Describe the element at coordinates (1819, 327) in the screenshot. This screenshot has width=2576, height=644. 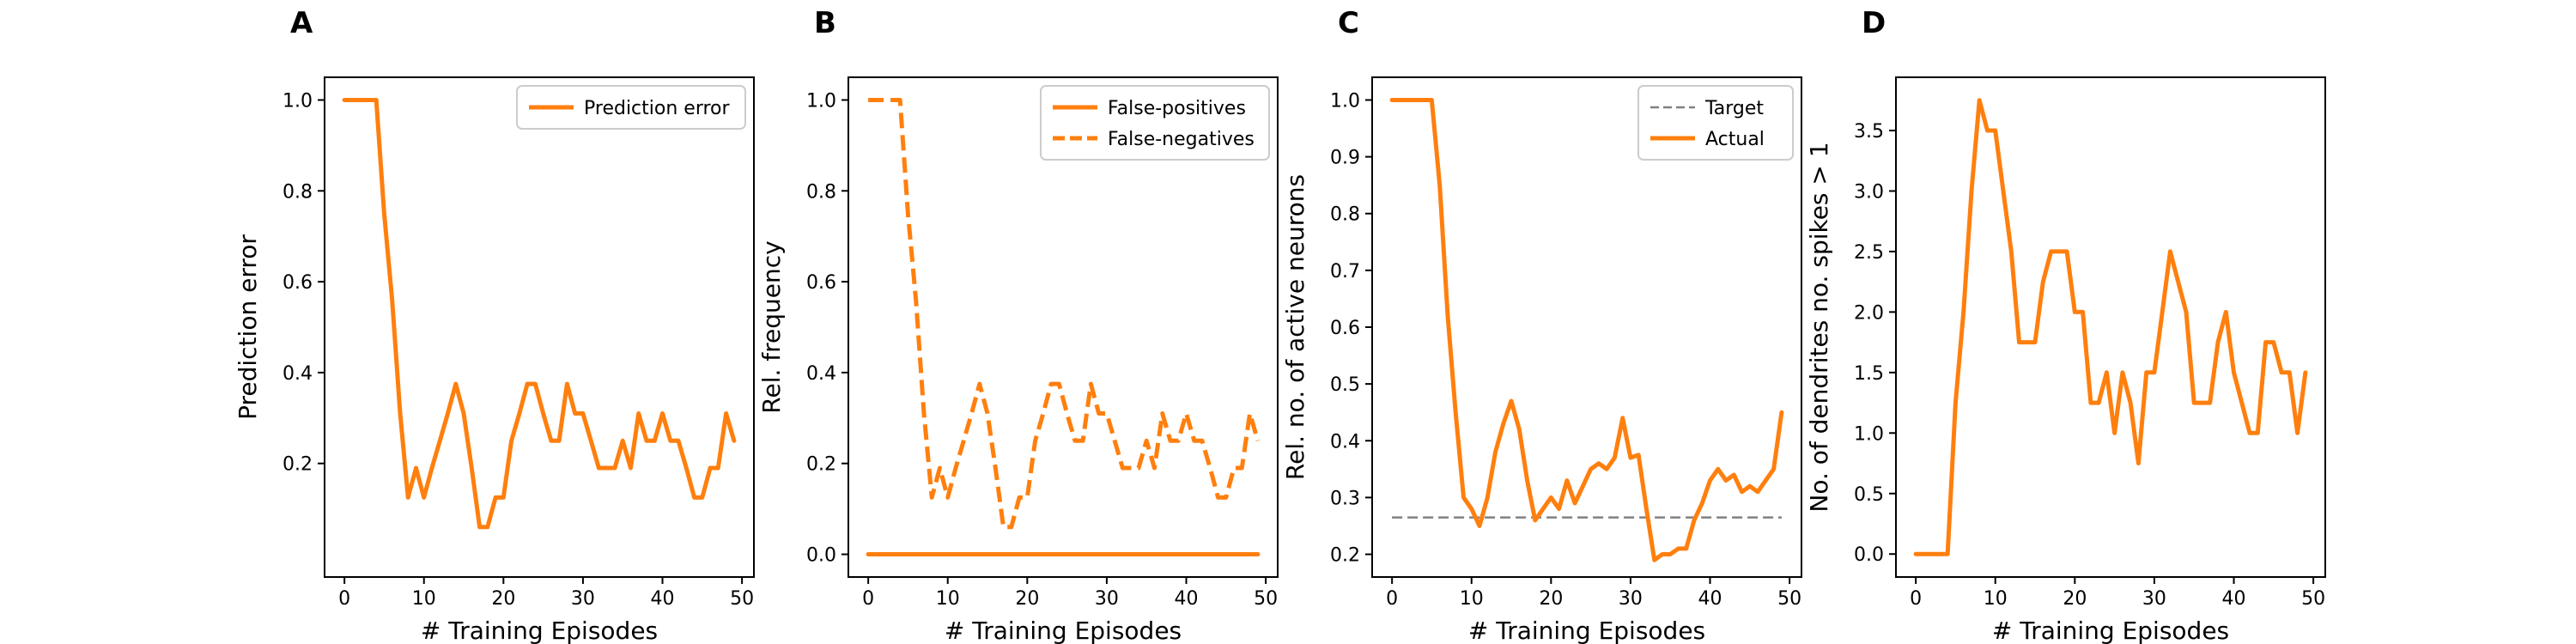
I see `y-axis-label: No. of dendrites no. spikes > 1` at that location.